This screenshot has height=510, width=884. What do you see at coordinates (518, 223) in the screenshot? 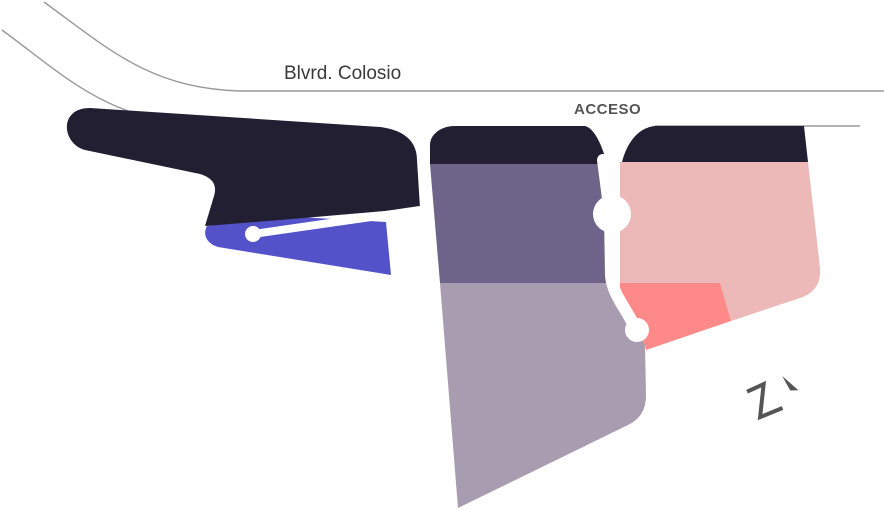
I see `zone-purple` at bounding box center [518, 223].